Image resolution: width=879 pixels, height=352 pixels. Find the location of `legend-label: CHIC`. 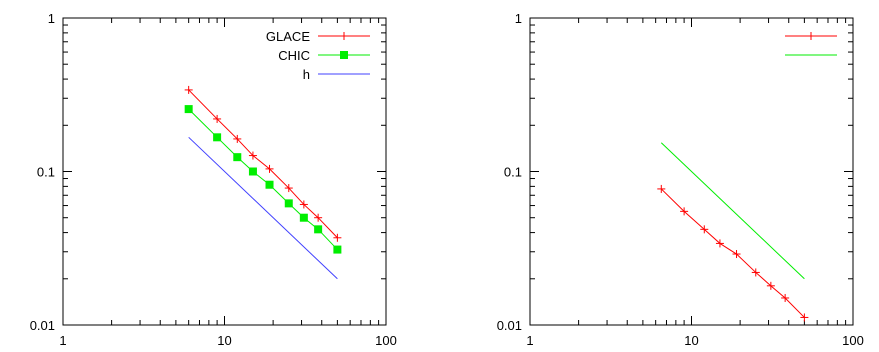

legend-label: CHIC is located at coordinates (294, 55).